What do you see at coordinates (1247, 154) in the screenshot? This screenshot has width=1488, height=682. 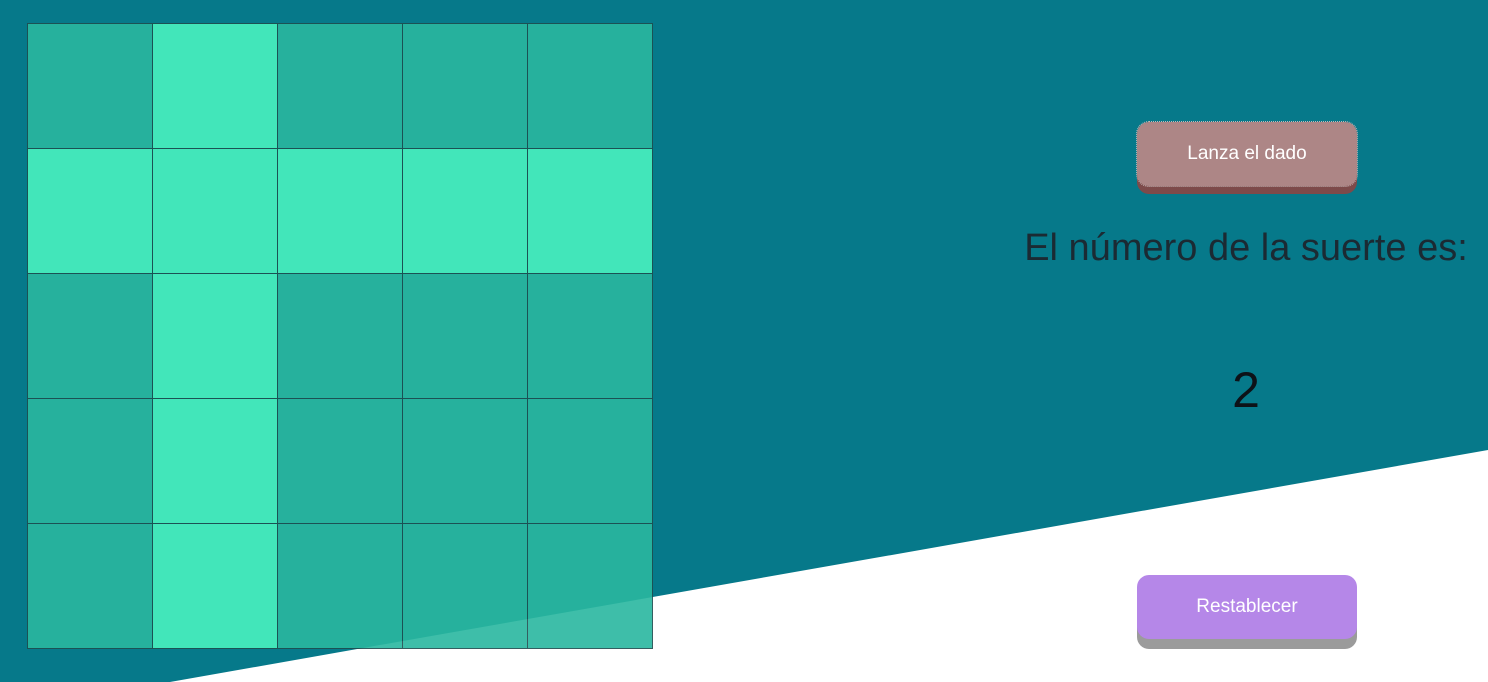 I see `roll-dice-button: Lanza el dado` at bounding box center [1247, 154].